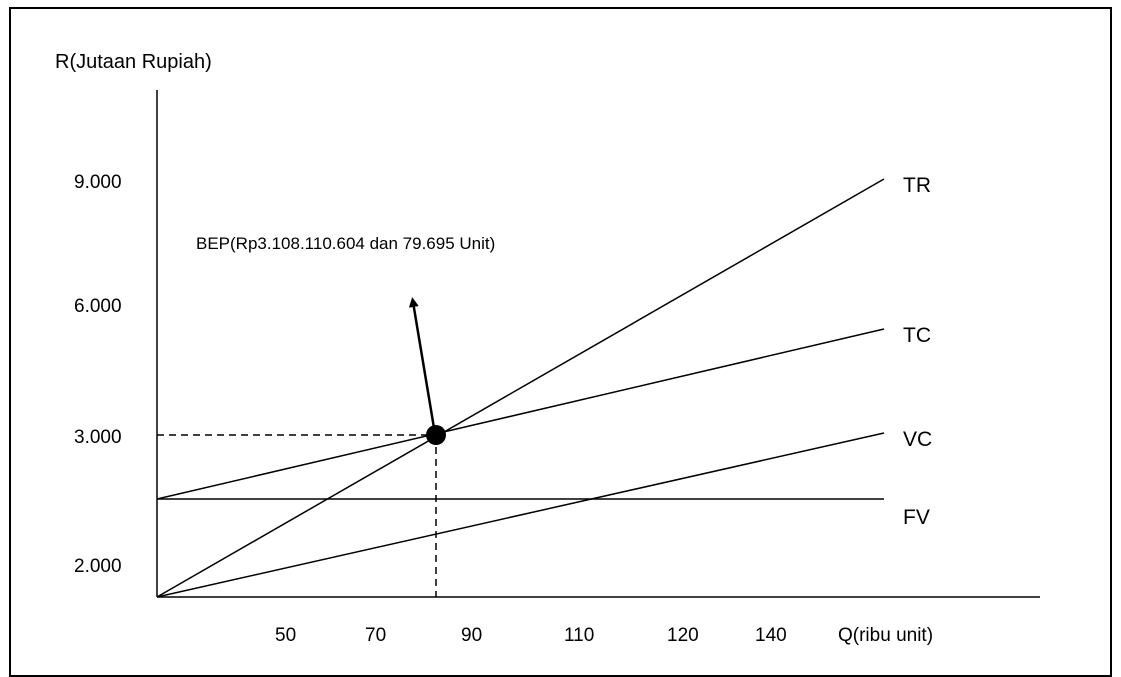 The width and height of the screenshot is (1121, 677). Describe the element at coordinates (683, 635) in the screenshot. I see `x-tick-label: 120` at that location.